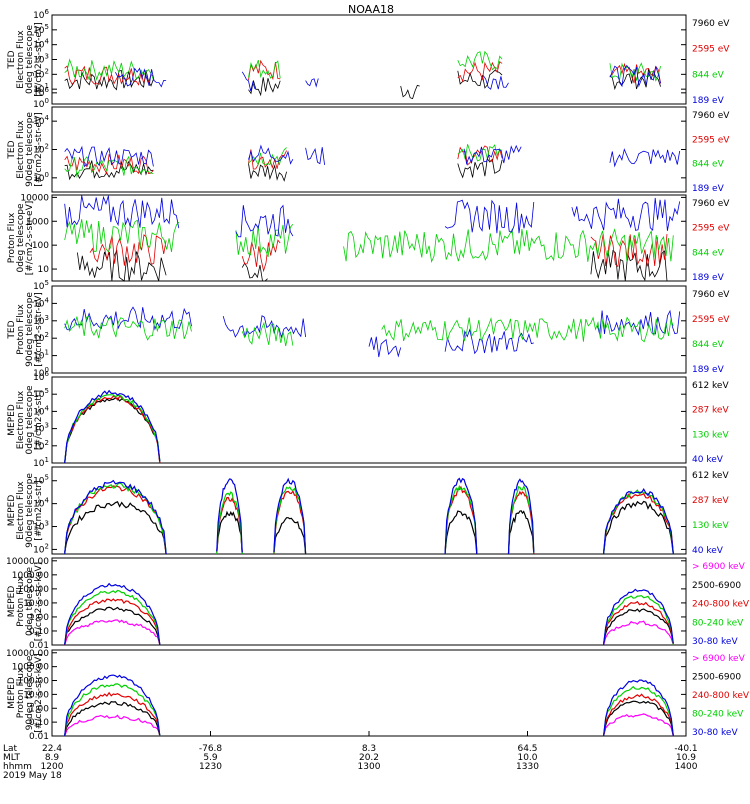 Image resolution: width=750 pixels, height=804 pixels. What do you see at coordinates (708, 551) in the screenshot?
I see `legend-entry: 40 keV` at bounding box center [708, 551].